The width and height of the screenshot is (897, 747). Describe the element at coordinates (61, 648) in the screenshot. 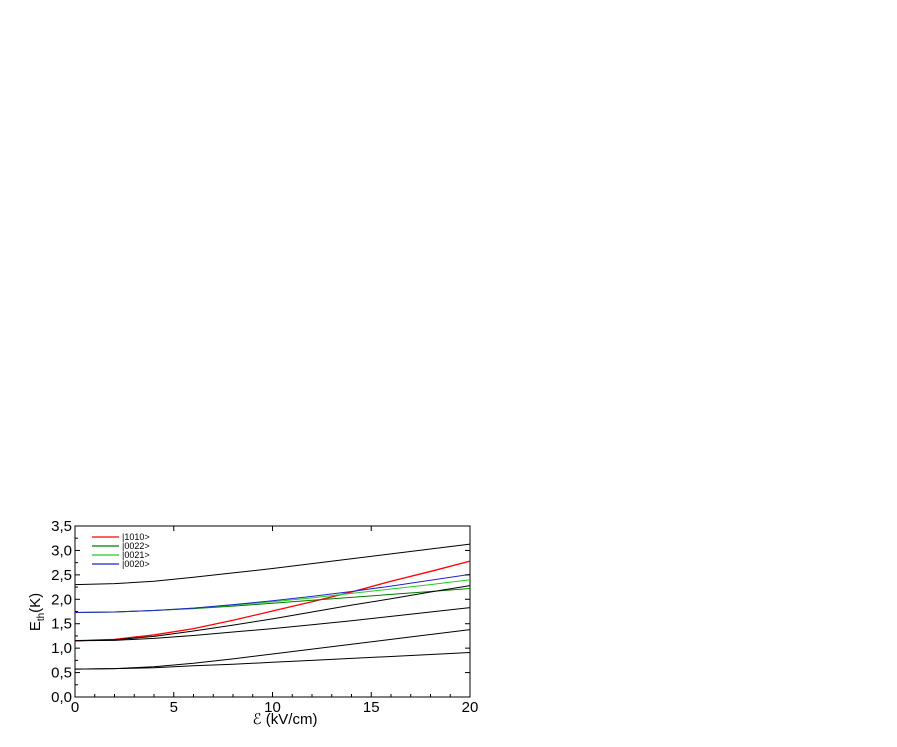

I see `y-tick-label: 1,0` at that location.